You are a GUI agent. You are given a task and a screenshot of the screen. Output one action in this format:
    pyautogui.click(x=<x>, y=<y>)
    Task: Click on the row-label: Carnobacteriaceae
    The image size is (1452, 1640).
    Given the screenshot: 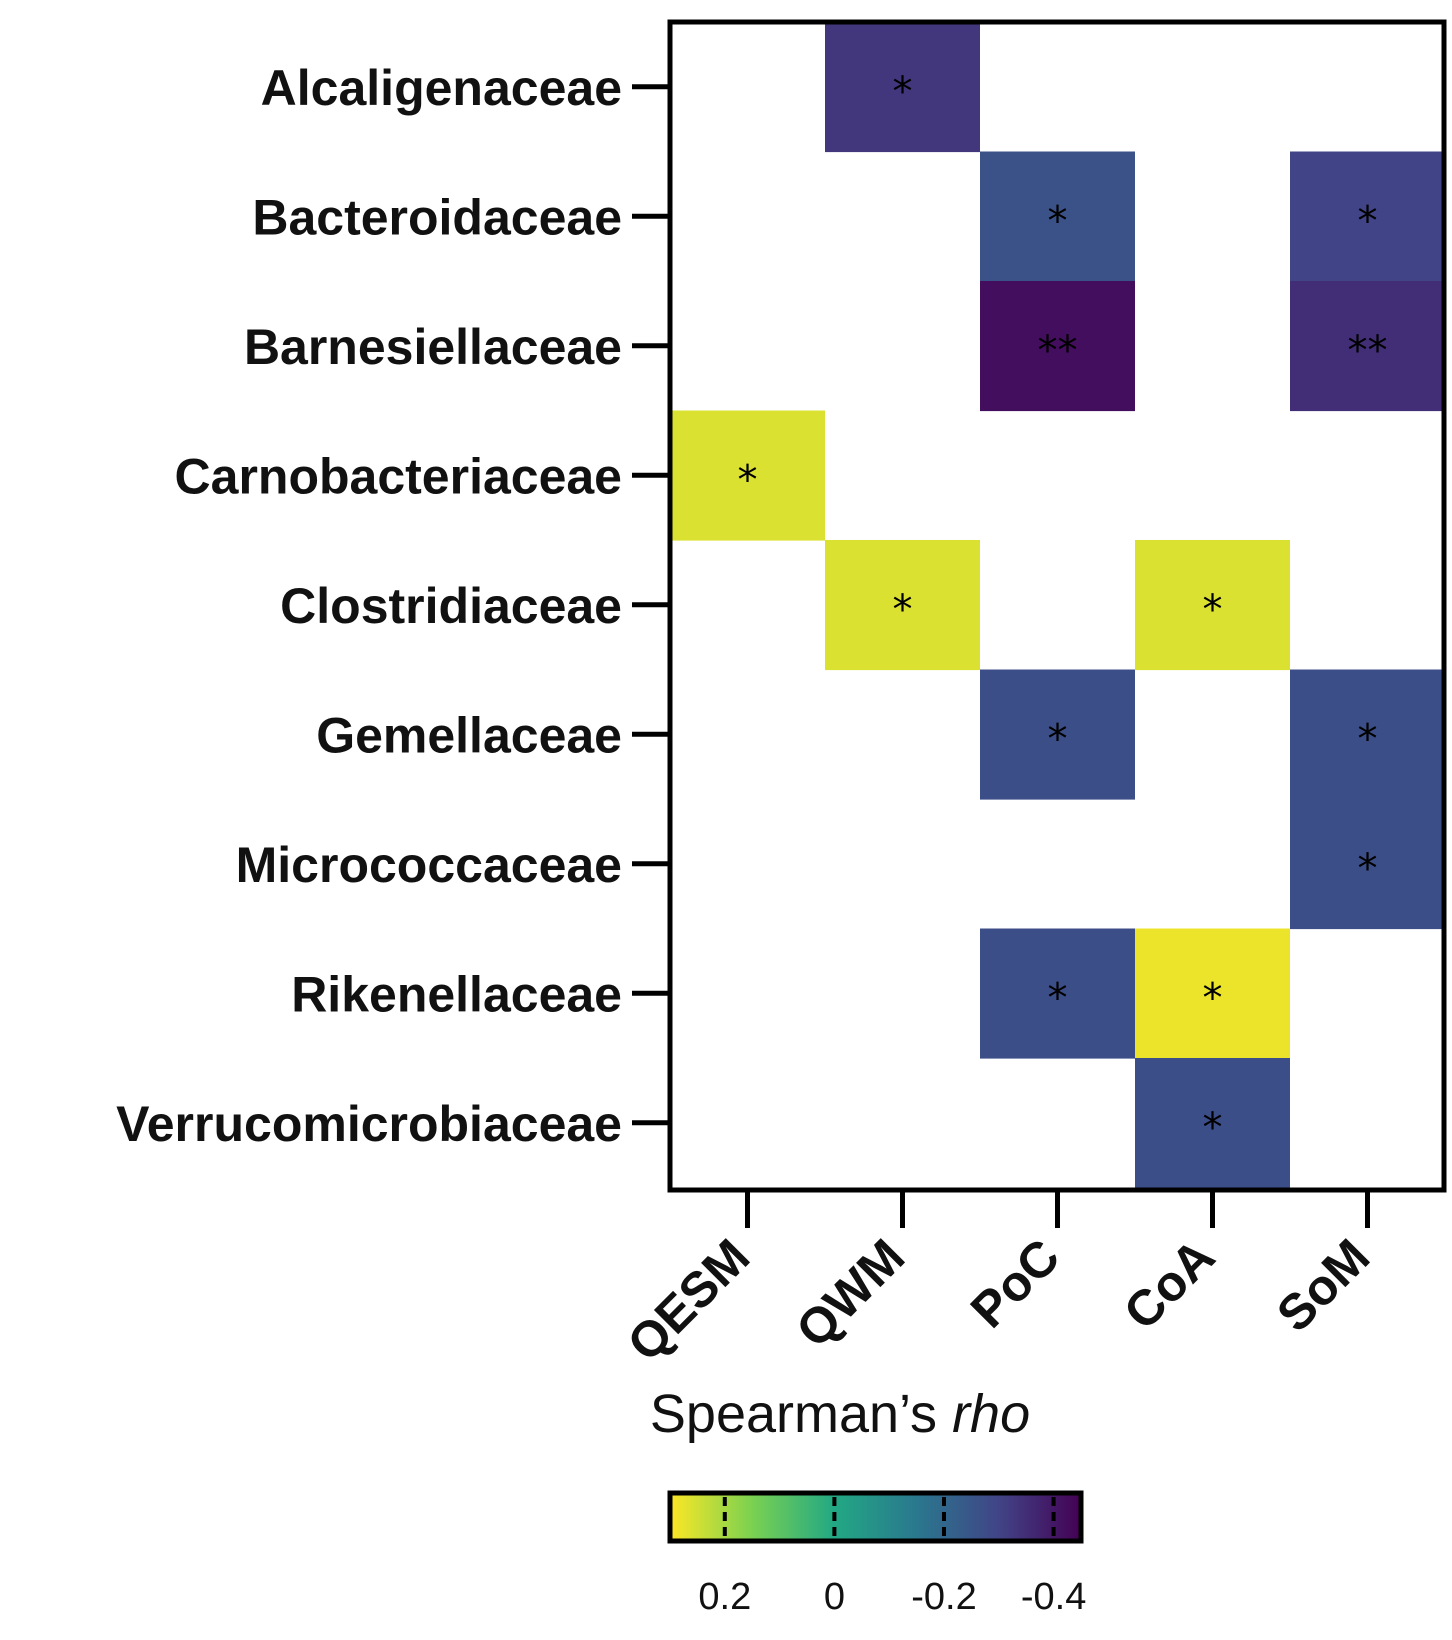 What is the action you would take?
    pyautogui.click(x=398, y=476)
    